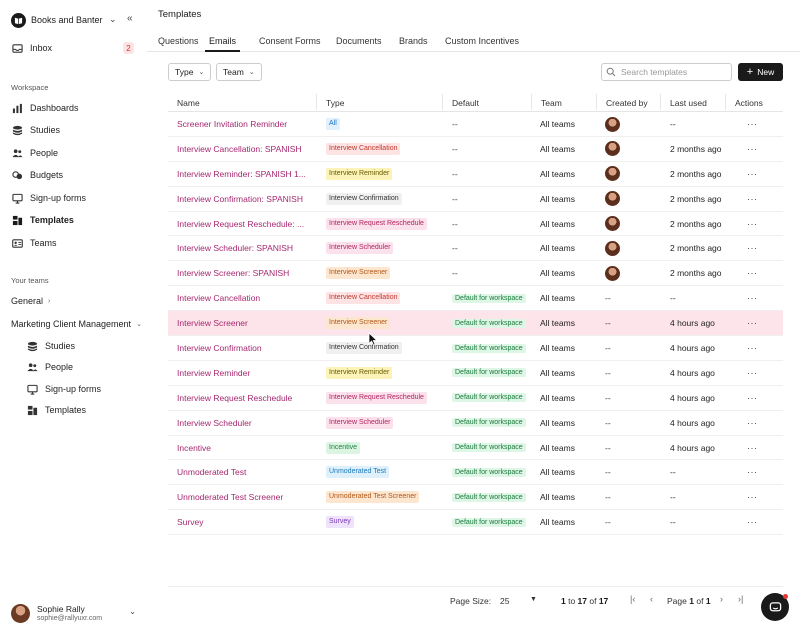  What do you see at coordinates (775, 607) in the screenshot?
I see `chat-support-button` at bounding box center [775, 607].